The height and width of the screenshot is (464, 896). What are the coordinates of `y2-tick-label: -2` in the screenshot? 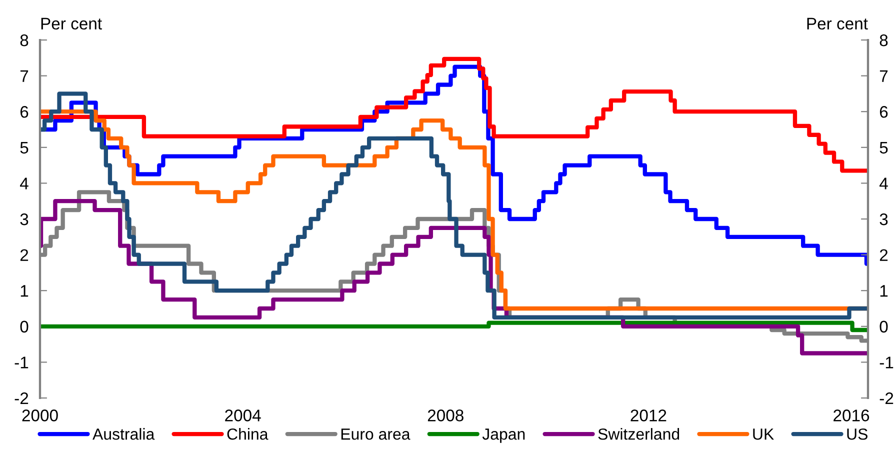 It's located at (887, 398).